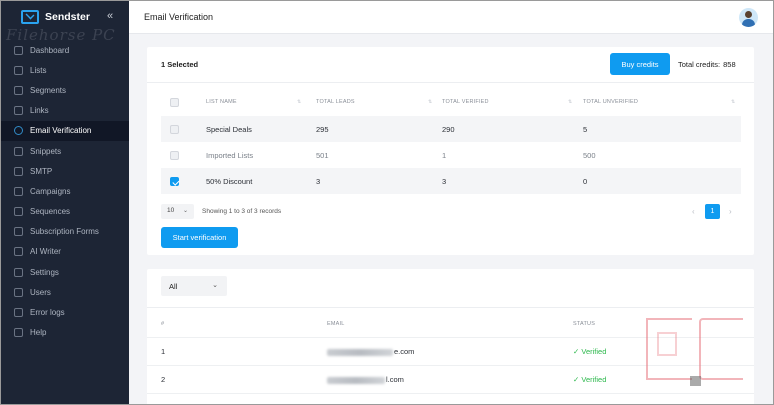 The height and width of the screenshot is (405, 774). What do you see at coordinates (585, 181) in the screenshot?
I see `total-unverified: 0` at bounding box center [585, 181].